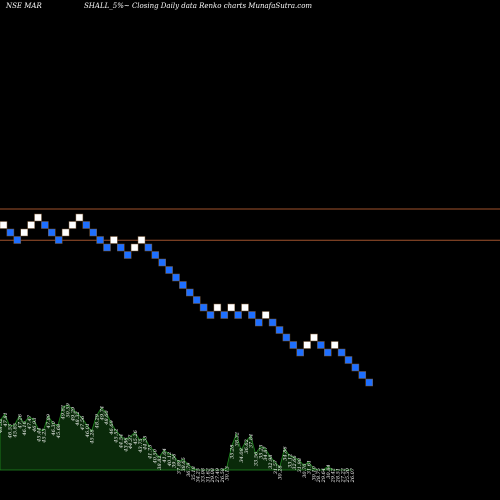  What do you see at coordinates (223, 475) in the screenshot?
I see `volume-label: 26.58` at bounding box center [223, 475].